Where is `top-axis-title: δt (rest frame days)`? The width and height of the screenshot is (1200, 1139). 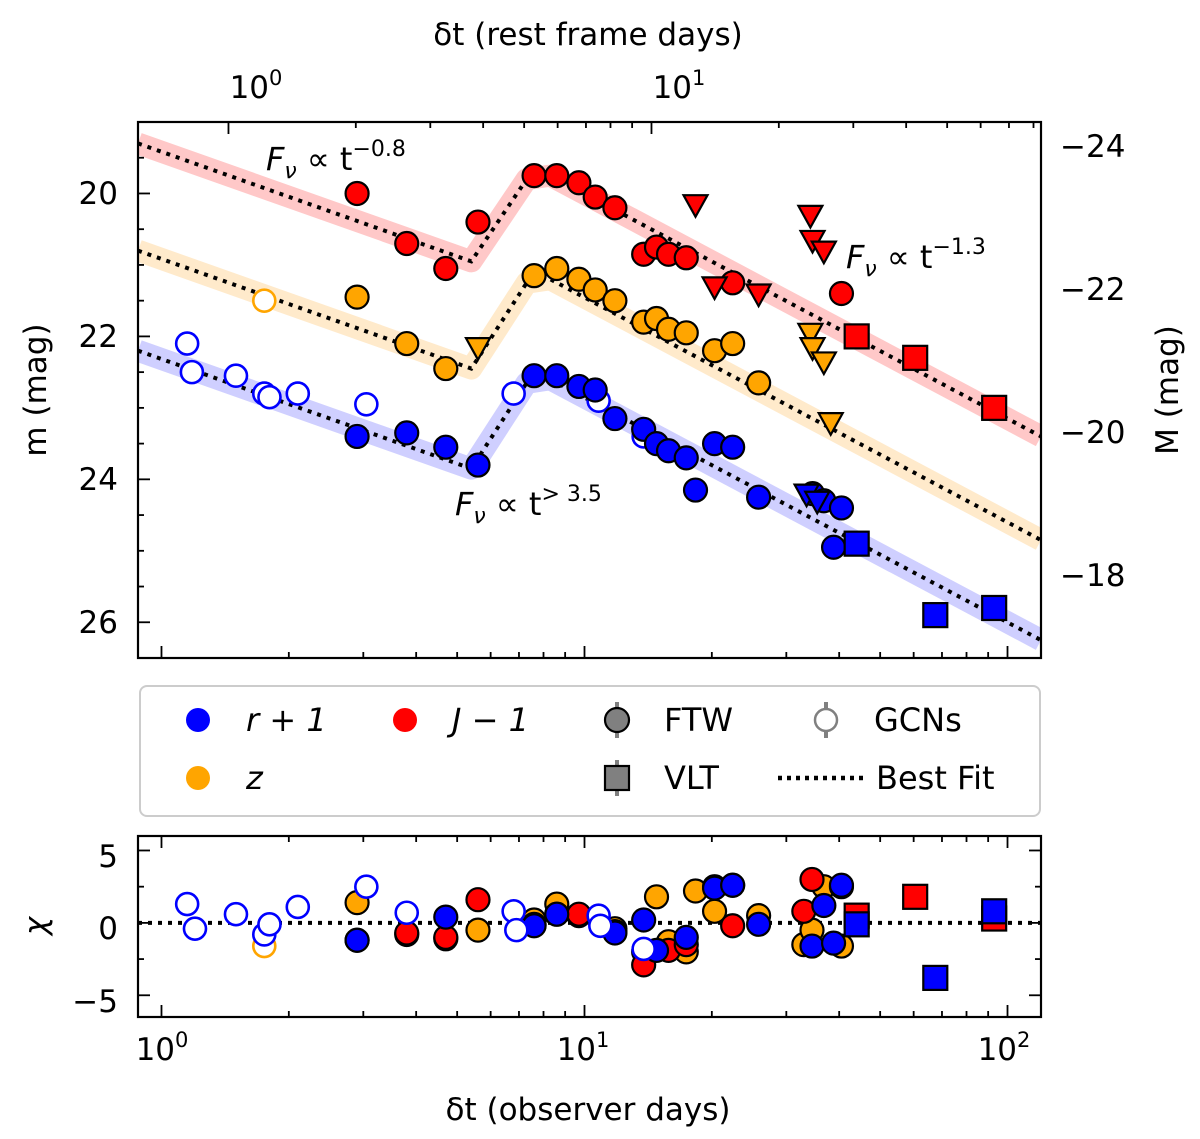
top-axis-title: δt (rest frame days) is located at coordinates (587, 35).